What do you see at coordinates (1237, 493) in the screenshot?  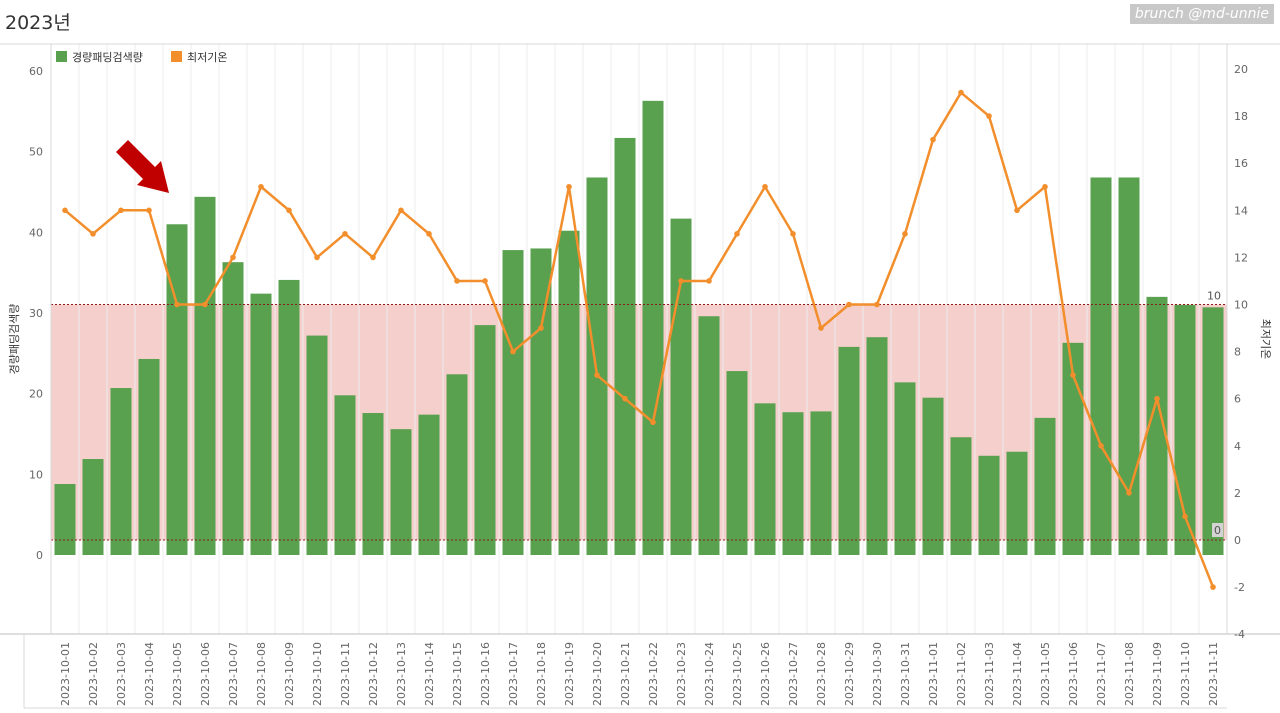 I see `y2-tick-label: 2` at bounding box center [1237, 493].